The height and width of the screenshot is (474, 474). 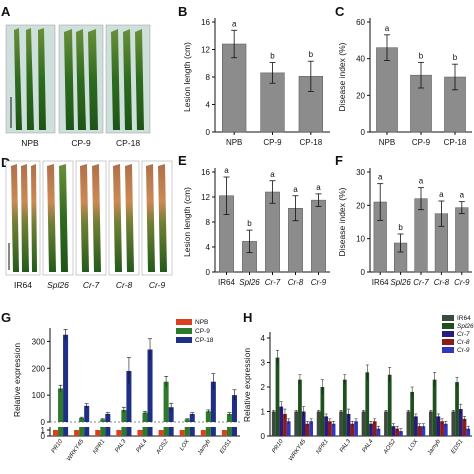 I want to click on ytick-label-h: 4, so click(x=263, y=338).